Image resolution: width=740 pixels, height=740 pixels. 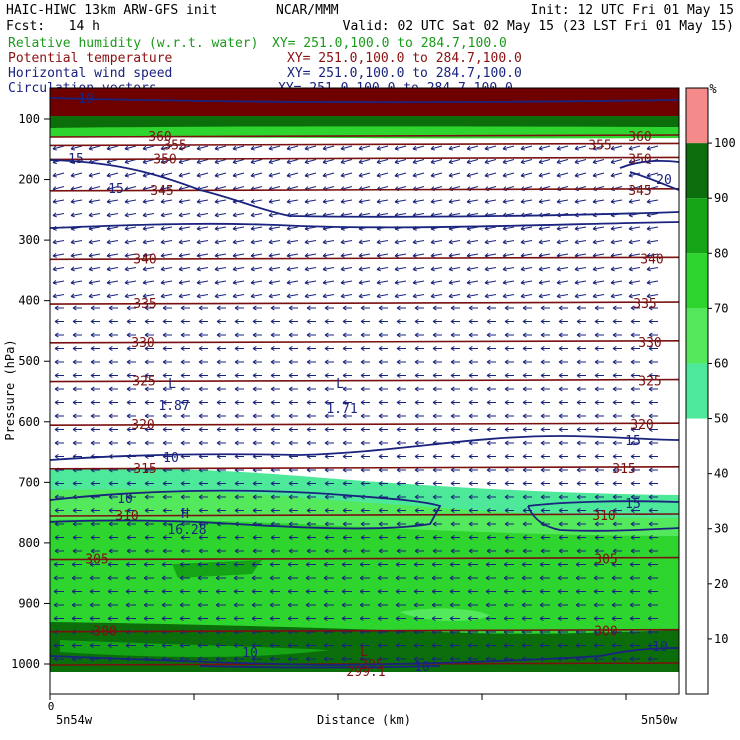 What do you see at coordinates (649, 343) in the screenshot?
I see `theta-contour-label: 330` at bounding box center [649, 343].